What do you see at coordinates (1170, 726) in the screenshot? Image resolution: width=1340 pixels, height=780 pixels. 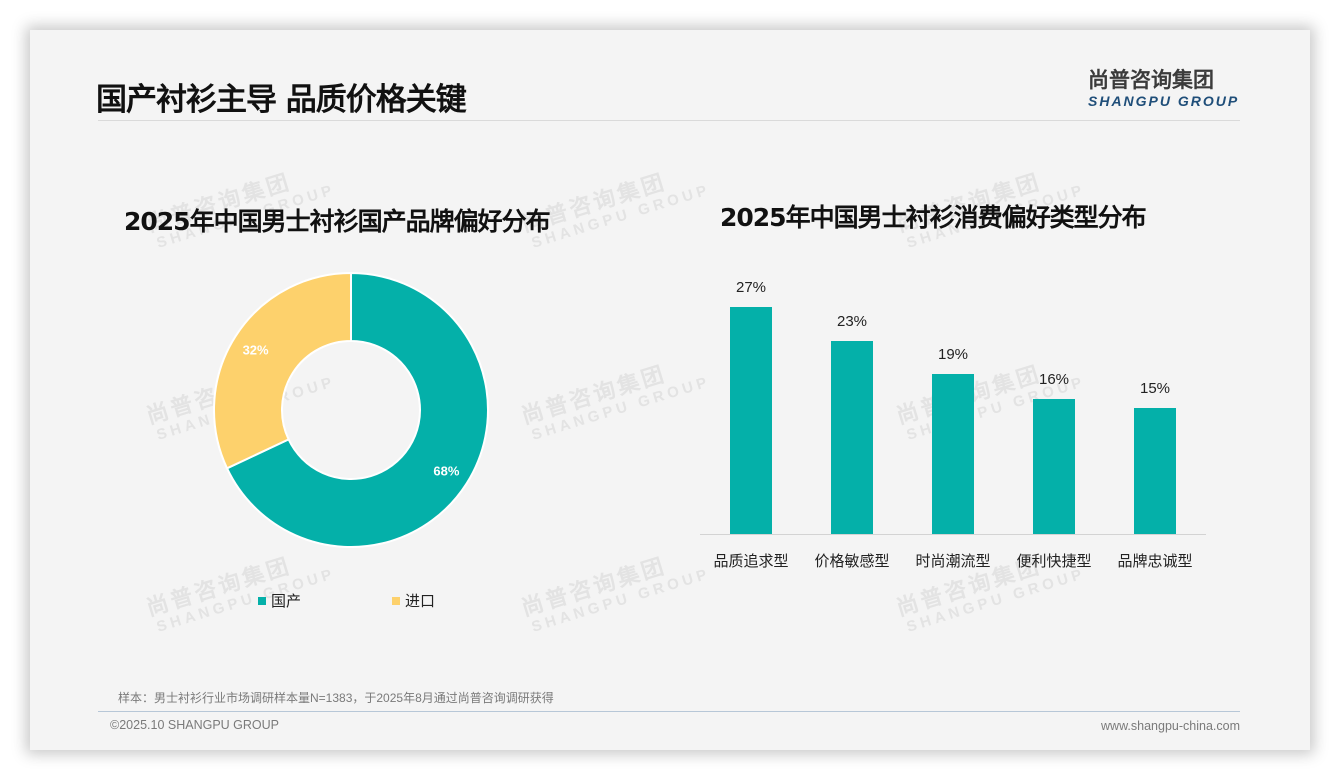 I see `website-link: www.shangpu-china.com` at bounding box center [1170, 726].